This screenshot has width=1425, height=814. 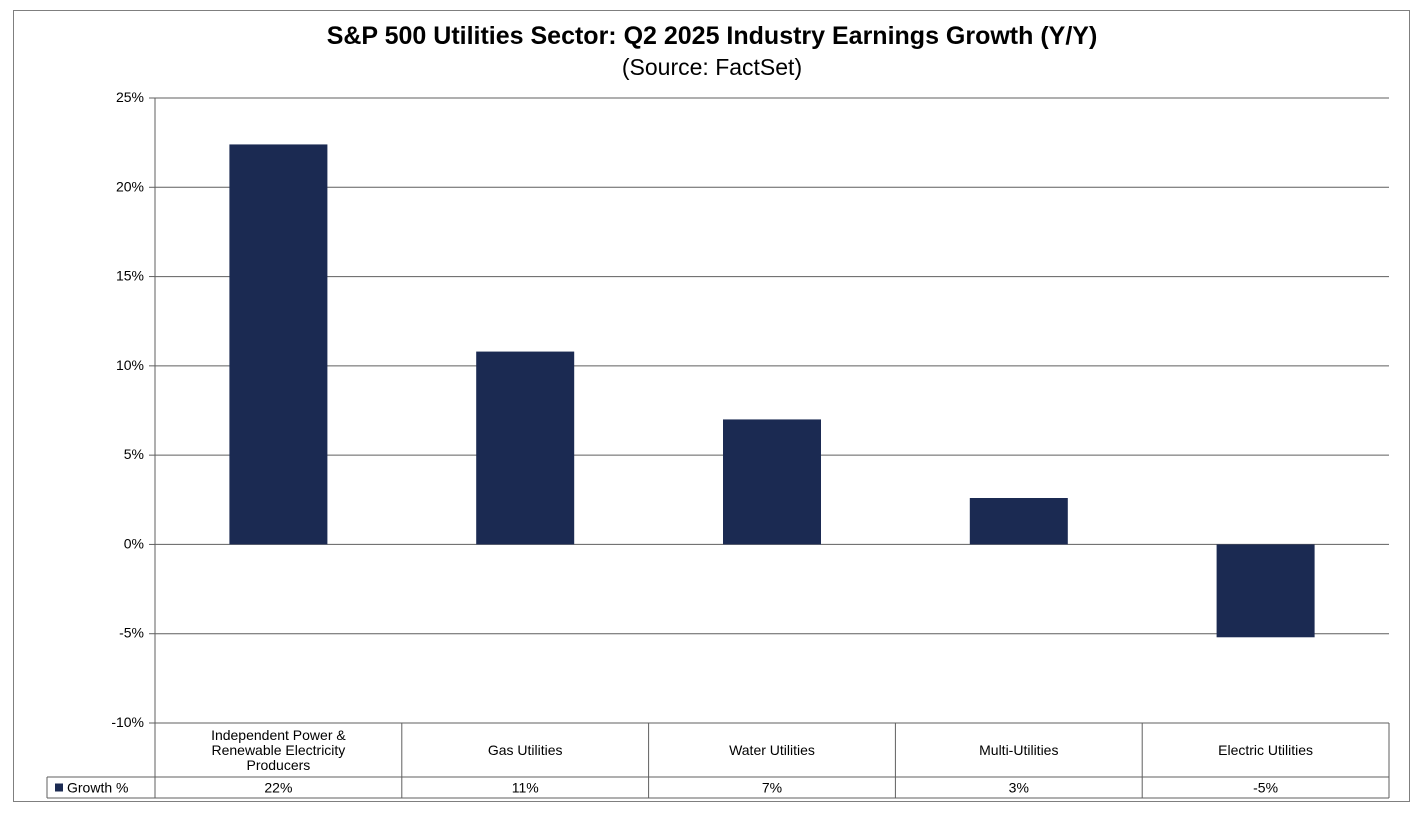 What do you see at coordinates (127, 722) in the screenshot?
I see `y-tick-label: -10%` at bounding box center [127, 722].